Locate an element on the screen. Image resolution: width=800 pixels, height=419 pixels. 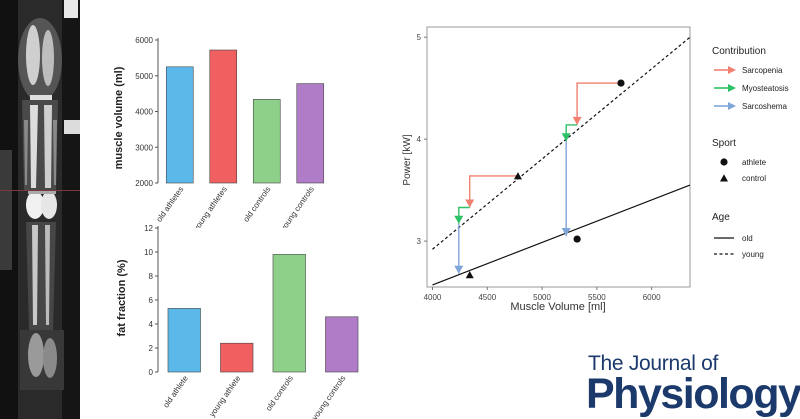
y-tick-label: 0 is located at coordinates (151, 372).